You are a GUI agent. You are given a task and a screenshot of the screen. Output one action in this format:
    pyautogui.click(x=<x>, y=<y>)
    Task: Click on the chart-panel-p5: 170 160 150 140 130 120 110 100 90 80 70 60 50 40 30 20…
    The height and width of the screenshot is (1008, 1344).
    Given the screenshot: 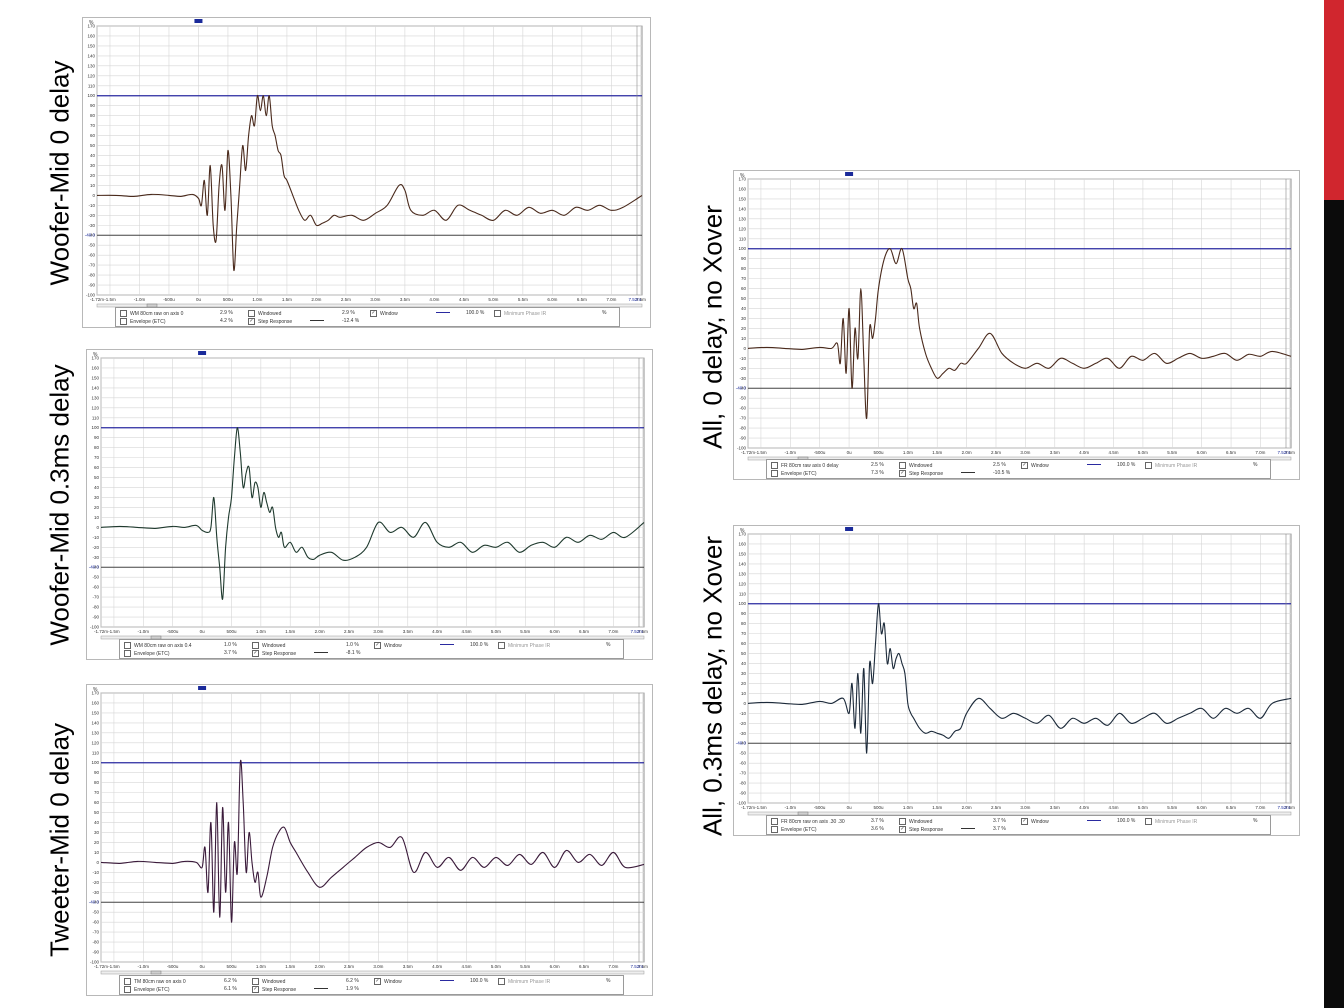 What is the action you would take?
    pyautogui.click(x=1016, y=680)
    